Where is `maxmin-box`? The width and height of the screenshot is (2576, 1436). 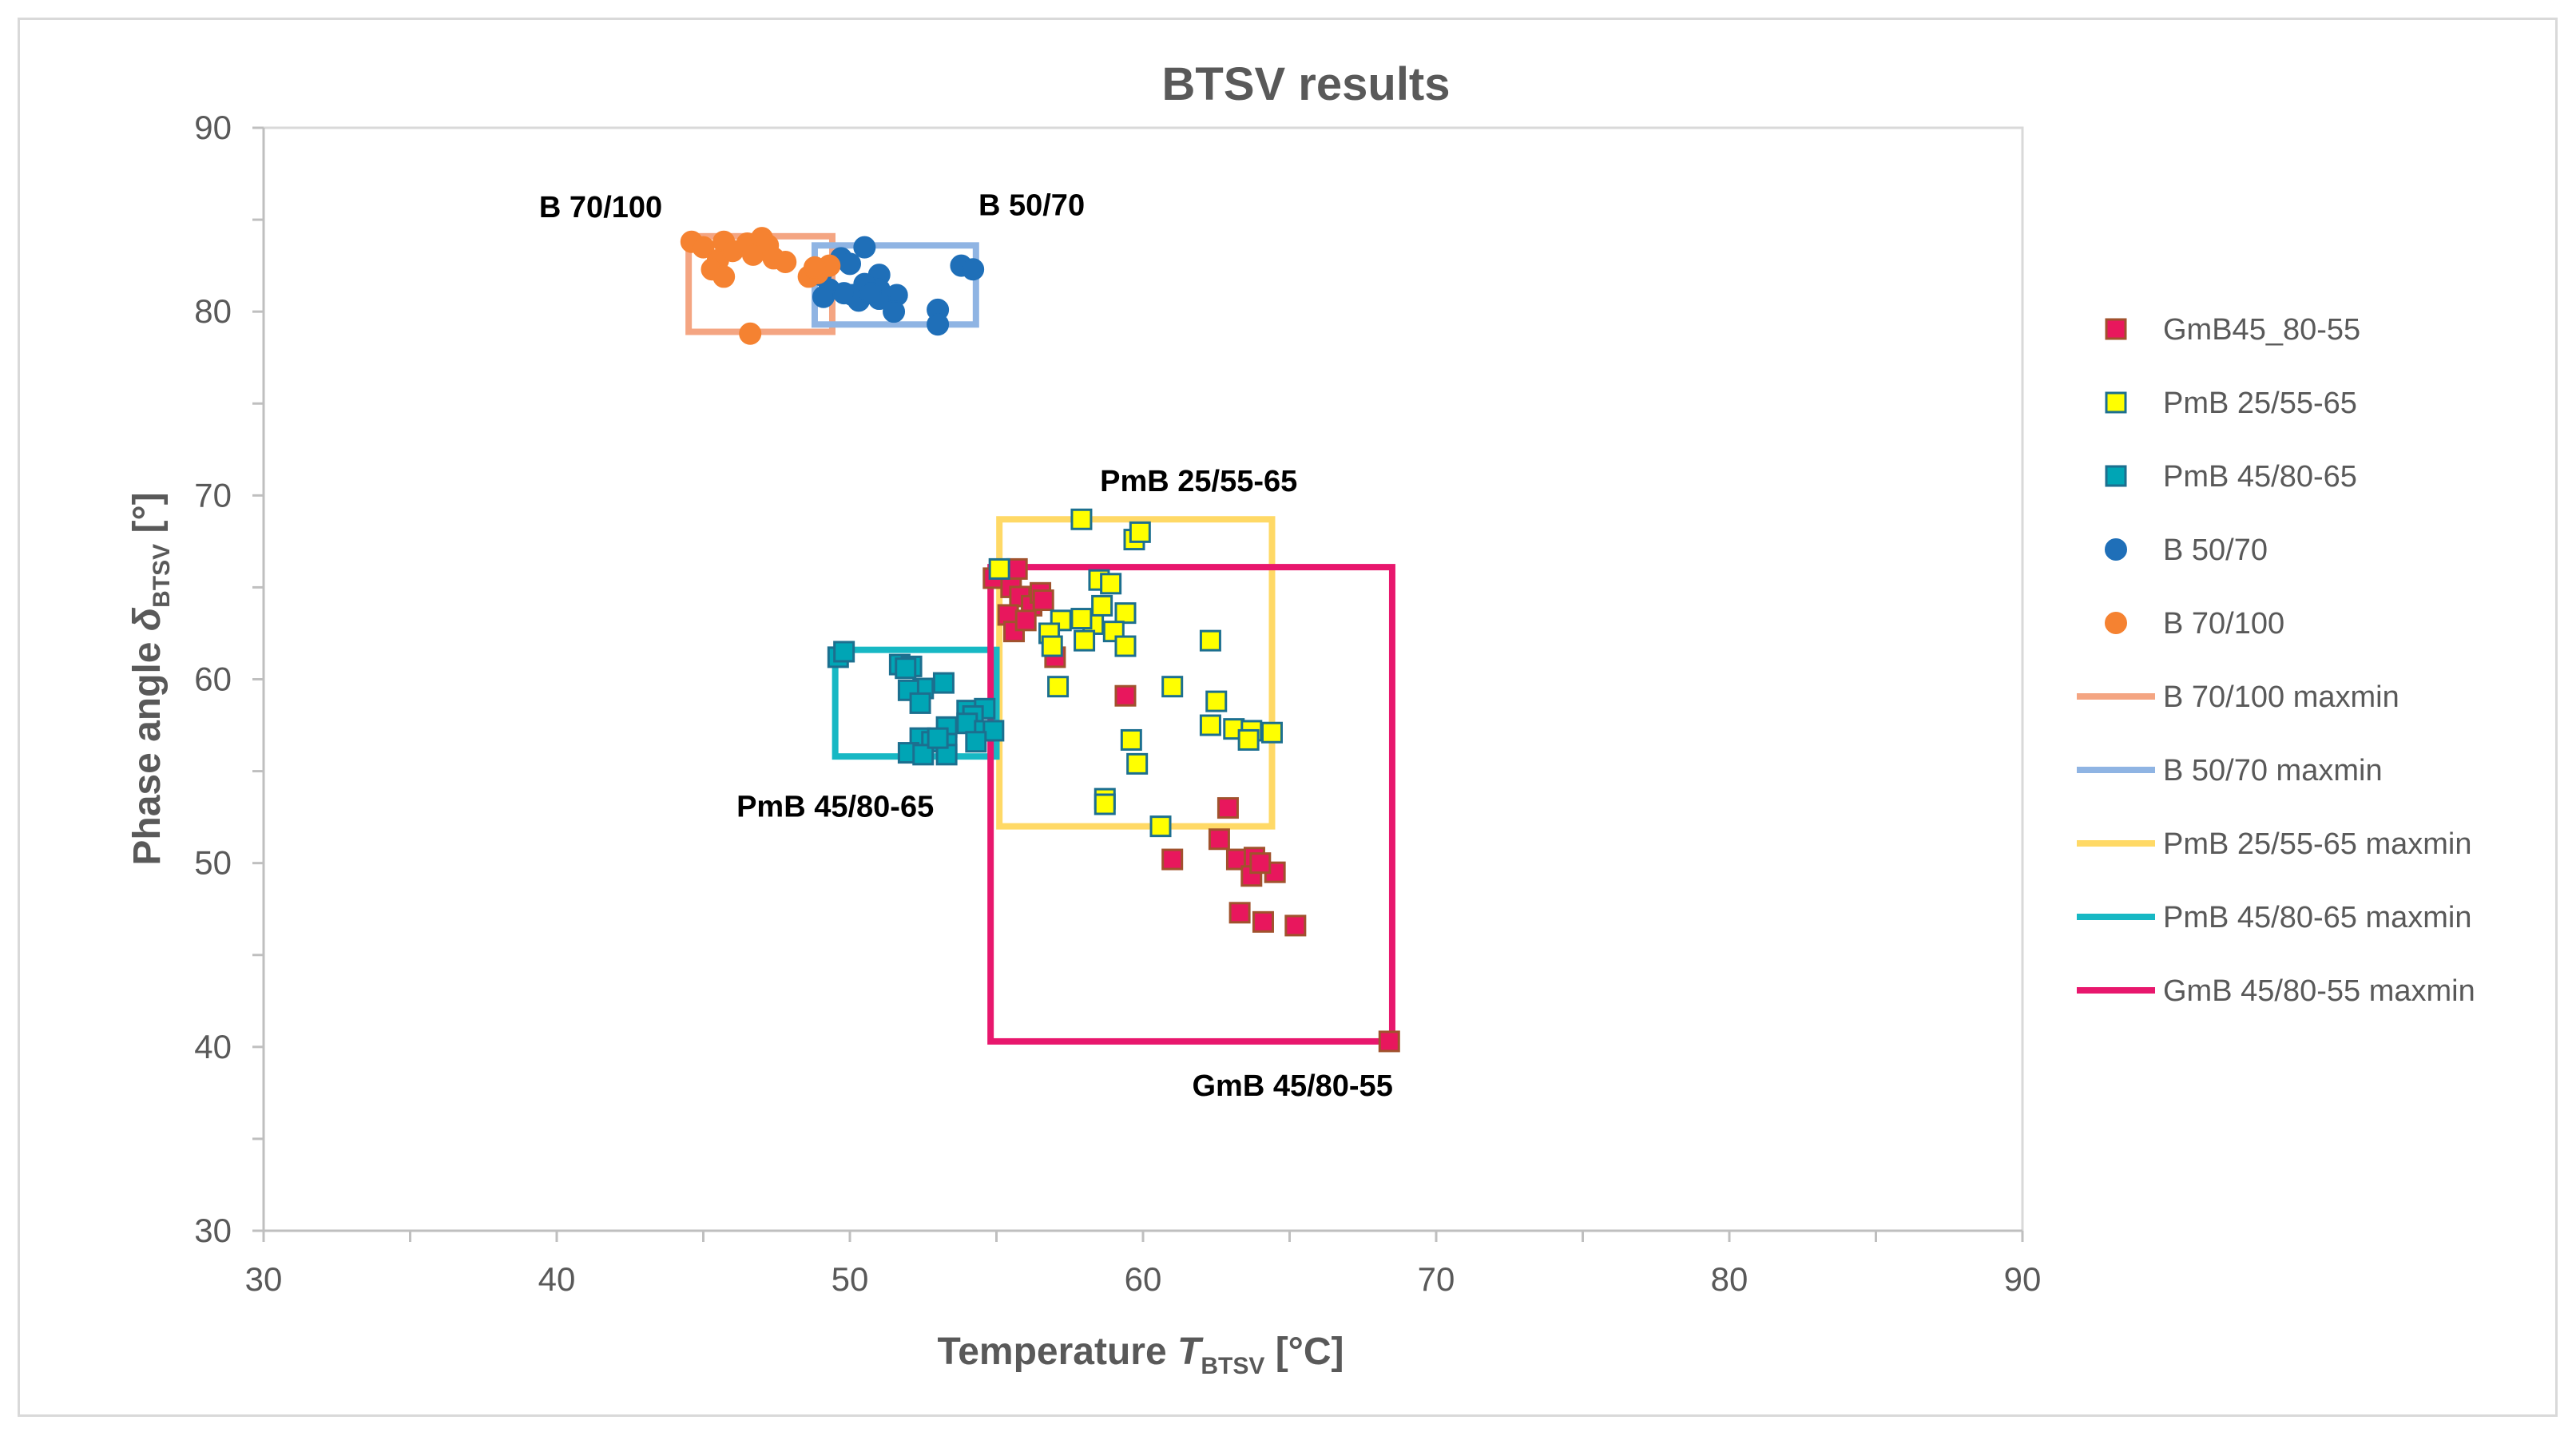 maxmin-box is located at coordinates (1191, 805).